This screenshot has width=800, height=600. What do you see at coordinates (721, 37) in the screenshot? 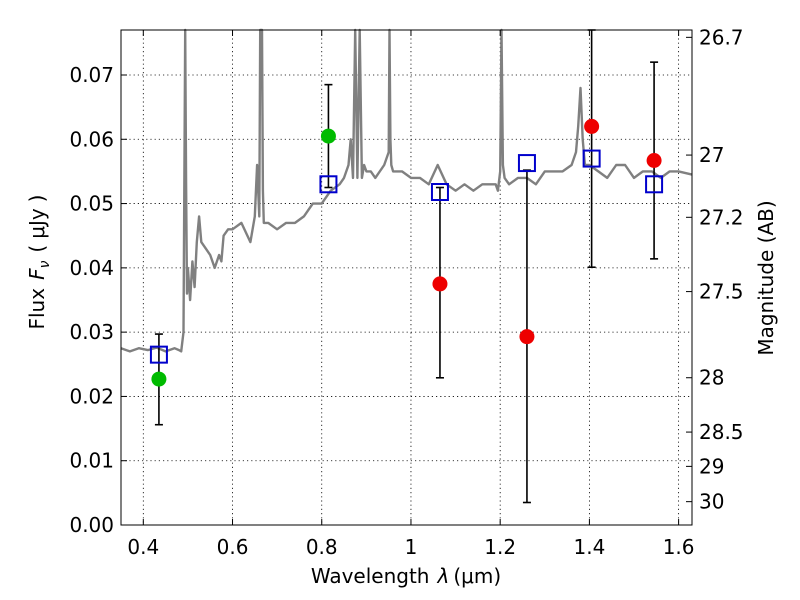
I see `y2-tick-label: 26.7` at bounding box center [721, 37].